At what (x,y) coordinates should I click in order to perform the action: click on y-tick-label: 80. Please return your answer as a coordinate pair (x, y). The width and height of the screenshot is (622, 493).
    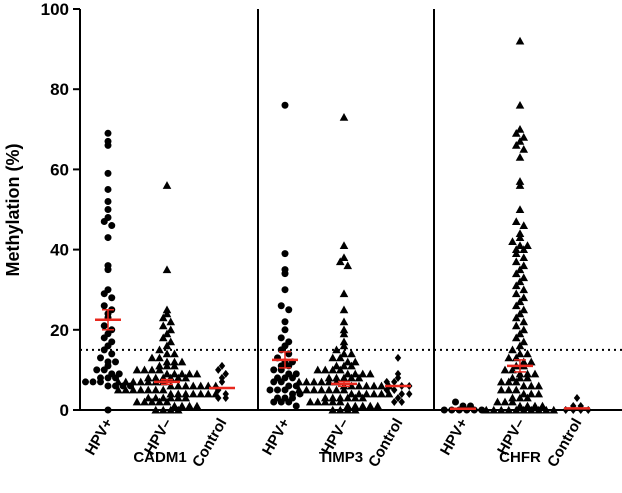
    Looking at the image, I should click on (59, 89).